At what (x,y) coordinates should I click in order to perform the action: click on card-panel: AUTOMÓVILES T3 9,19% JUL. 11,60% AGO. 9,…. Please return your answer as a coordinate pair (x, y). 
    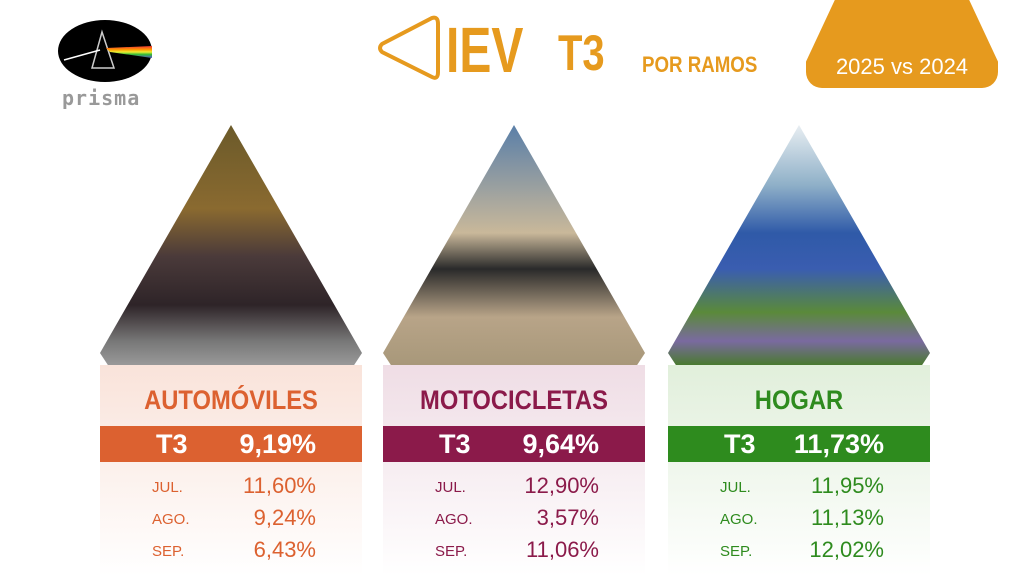
    Looking at the image, I should click on (231, 470).